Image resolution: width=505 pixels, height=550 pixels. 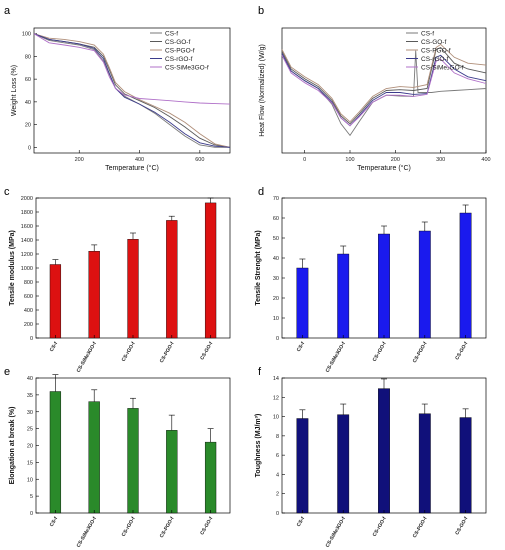 I want to click on y-tick-label: 35, so click(x=30, y=396).